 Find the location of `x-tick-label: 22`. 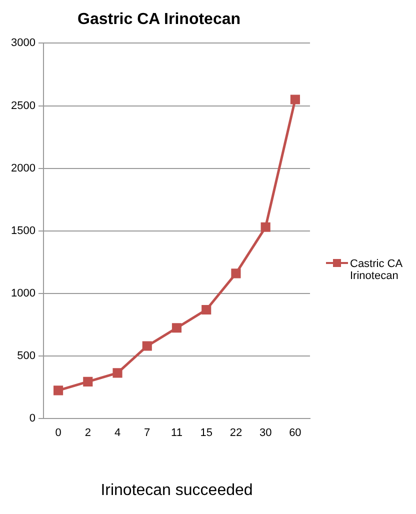

x-tick-label: 22 is located at coordinates (236, 433).